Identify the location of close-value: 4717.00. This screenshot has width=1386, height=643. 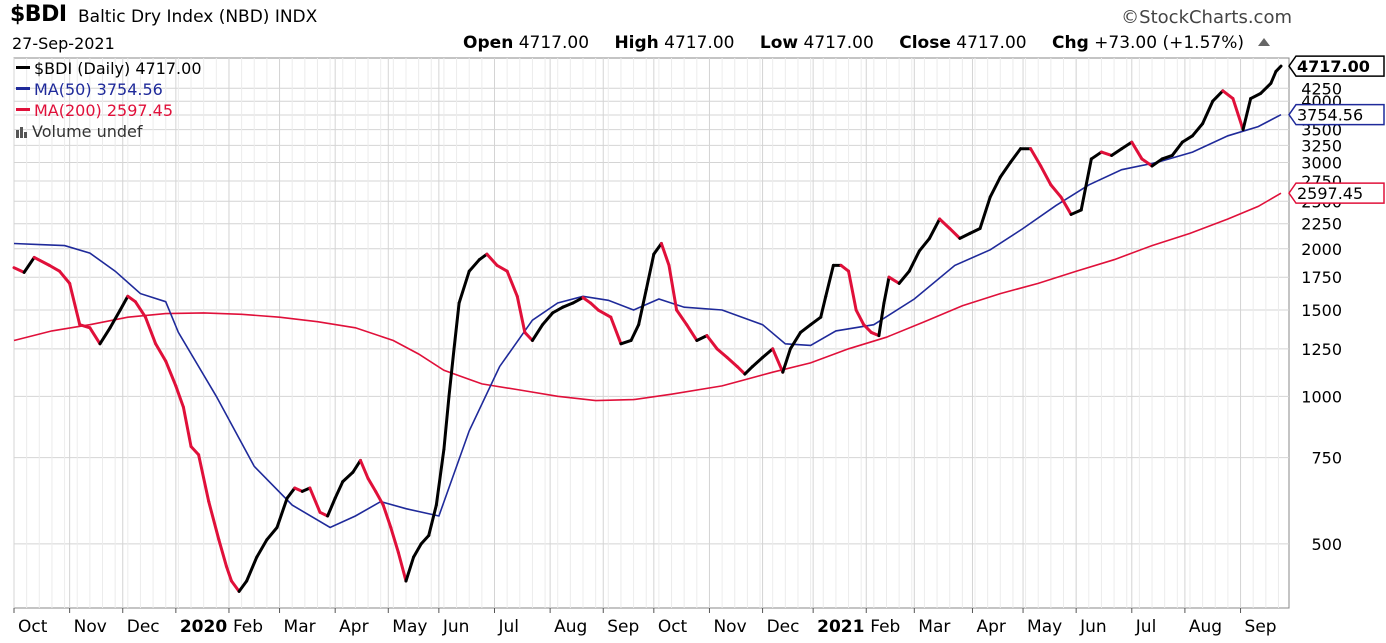
(991, 43).